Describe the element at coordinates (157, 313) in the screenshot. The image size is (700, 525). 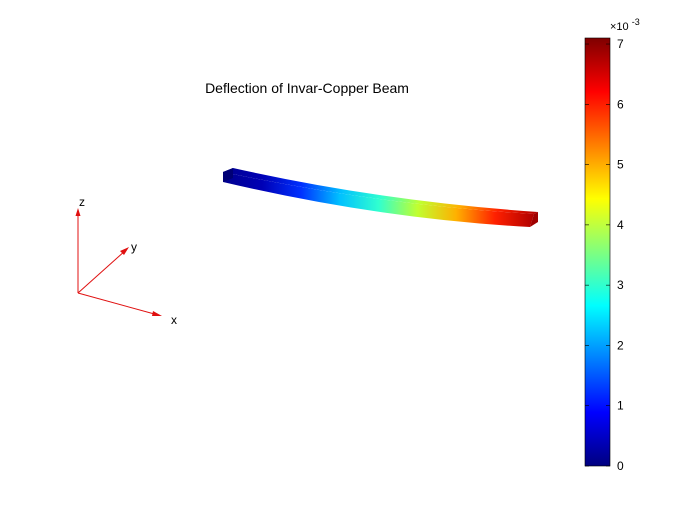
I see `triad-x-arrowhead` at that location.